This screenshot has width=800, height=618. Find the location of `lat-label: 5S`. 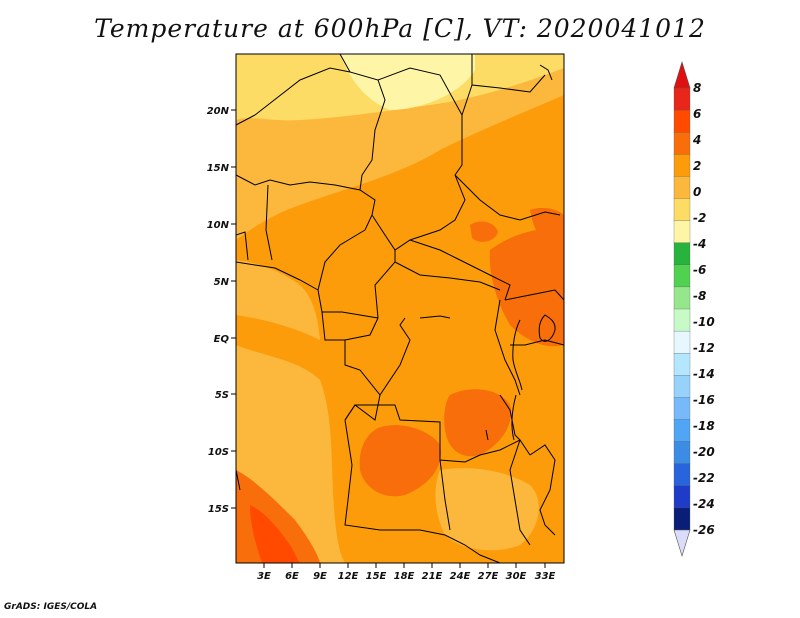

lat-label: 5S is located at coordinates (222, 395).